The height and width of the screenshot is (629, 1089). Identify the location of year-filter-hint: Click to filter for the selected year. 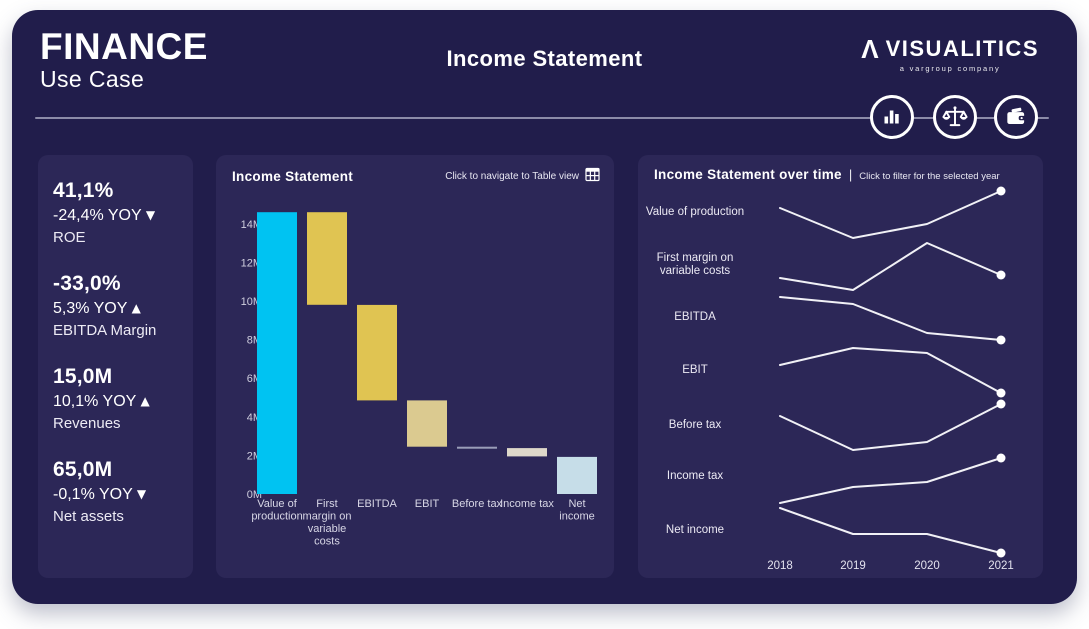
(929, 176).